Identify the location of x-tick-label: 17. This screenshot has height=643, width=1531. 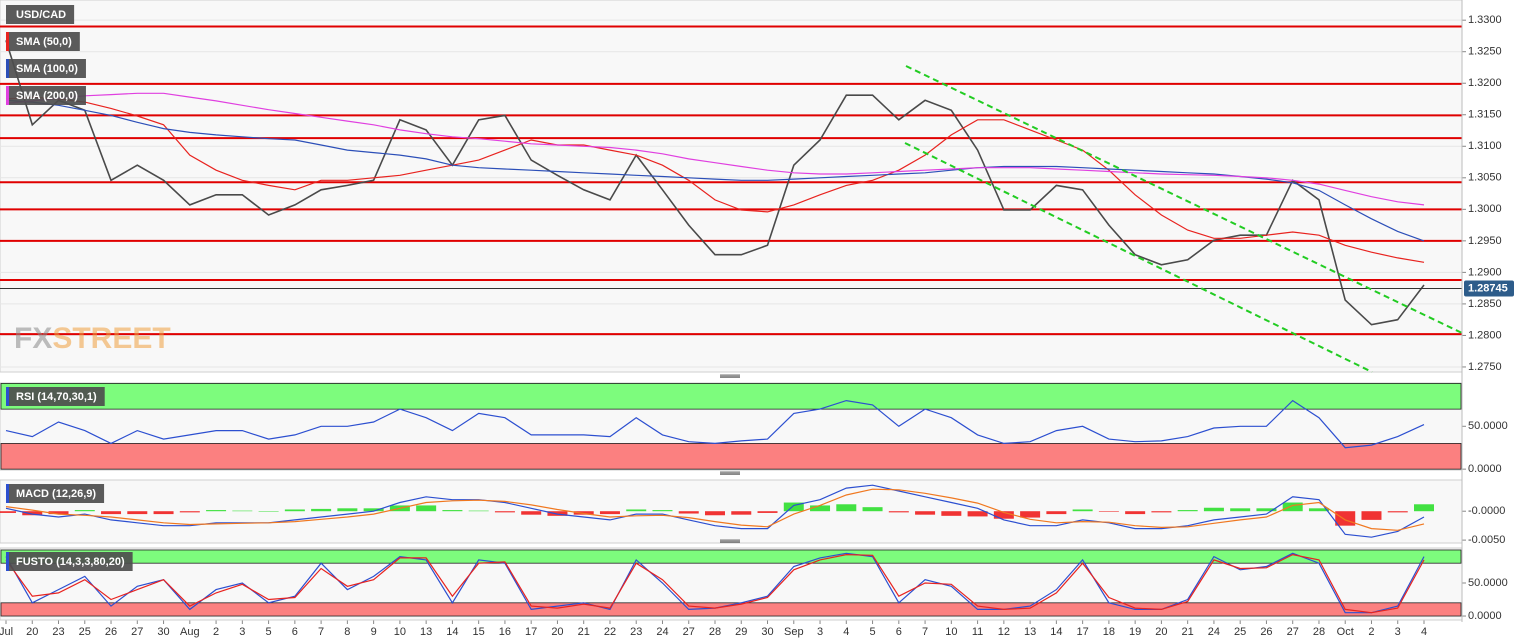
(531, 632).